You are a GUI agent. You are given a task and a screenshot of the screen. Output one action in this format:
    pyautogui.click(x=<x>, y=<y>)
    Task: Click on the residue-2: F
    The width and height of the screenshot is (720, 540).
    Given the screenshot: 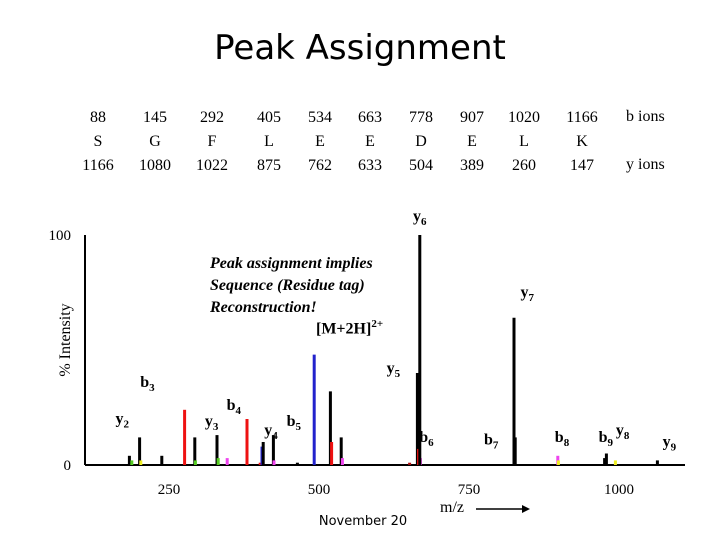 What is the action you would take?
    pyautogui.click(x=212, y=141)
    